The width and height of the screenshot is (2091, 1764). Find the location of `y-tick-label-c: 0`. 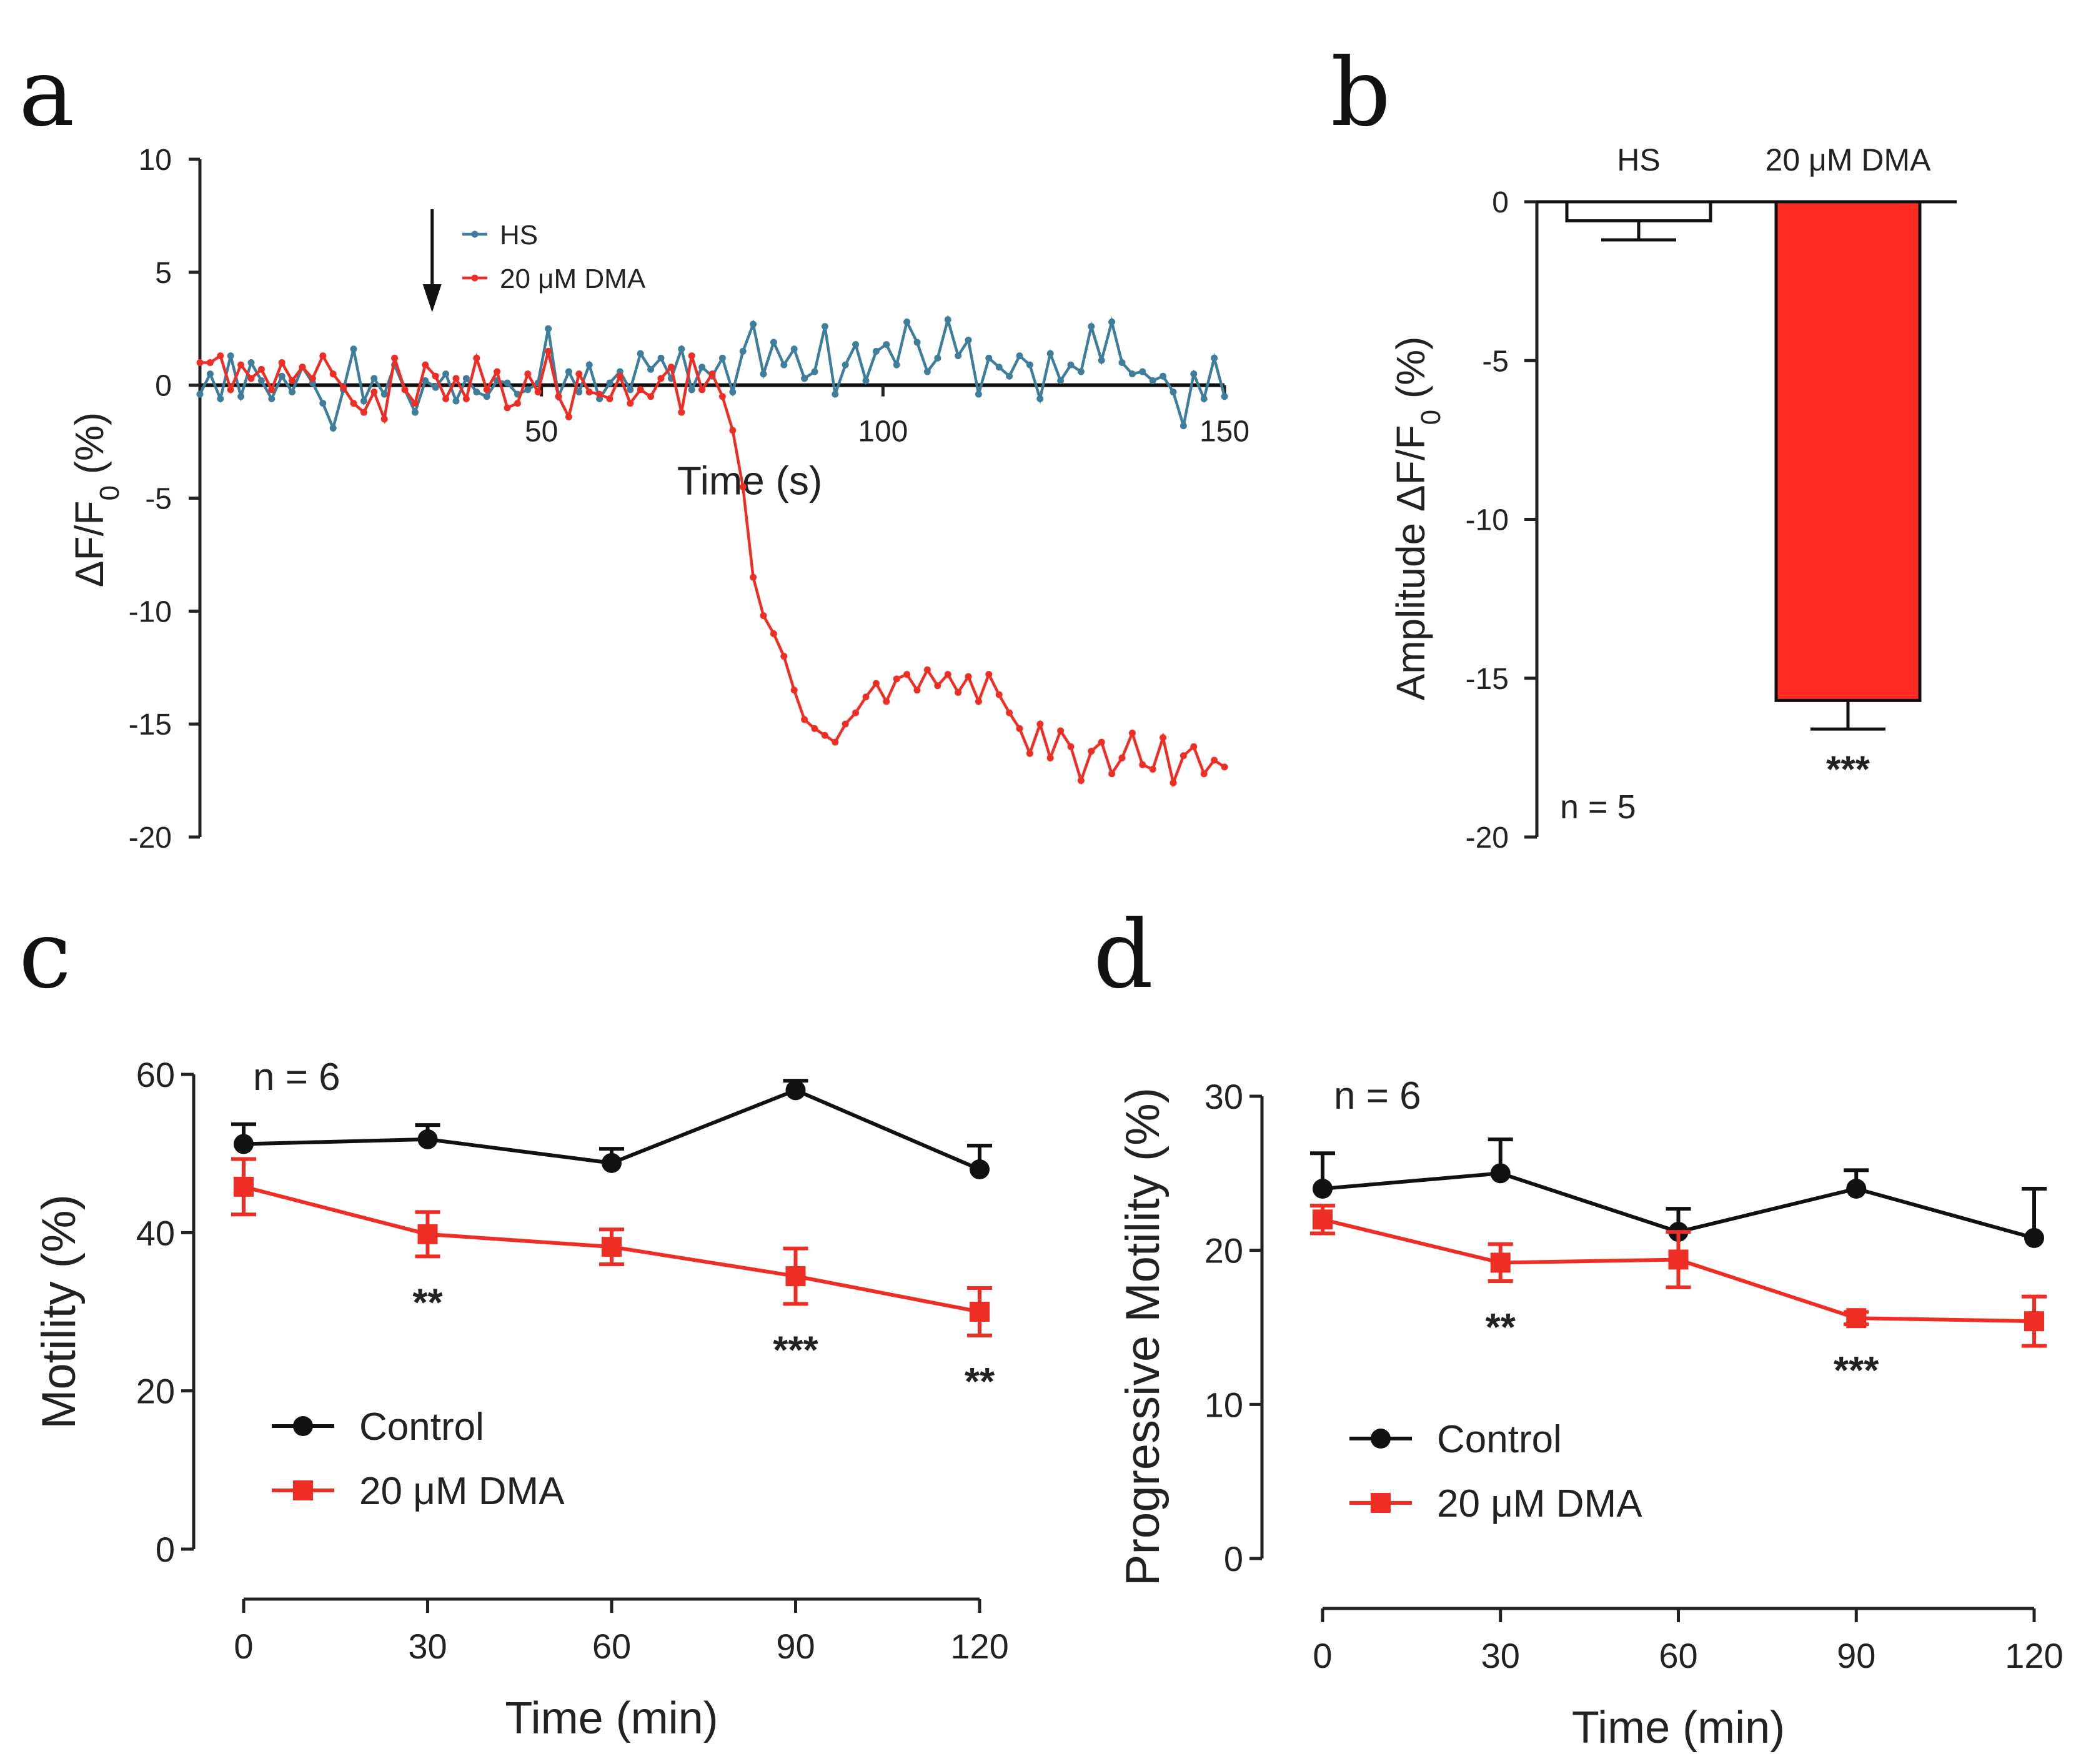

y-tick-label-c: 0 is located at coordinates (165, 1549).